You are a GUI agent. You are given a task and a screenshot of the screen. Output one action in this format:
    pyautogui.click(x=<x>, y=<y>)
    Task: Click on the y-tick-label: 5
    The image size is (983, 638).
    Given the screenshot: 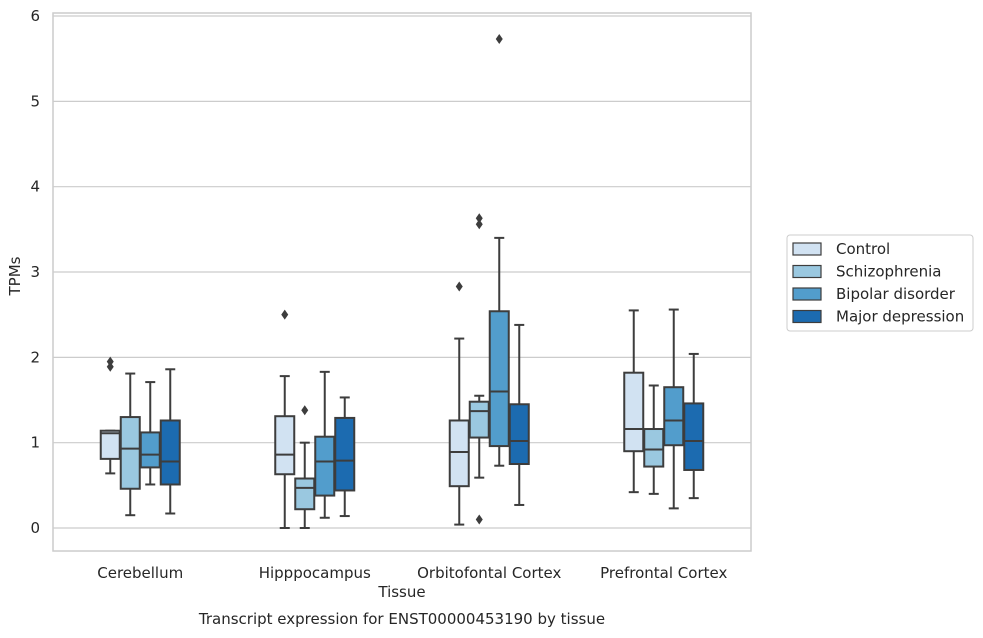 What is the action you would take?
    pyautogui.click(x=35, y=101)
    